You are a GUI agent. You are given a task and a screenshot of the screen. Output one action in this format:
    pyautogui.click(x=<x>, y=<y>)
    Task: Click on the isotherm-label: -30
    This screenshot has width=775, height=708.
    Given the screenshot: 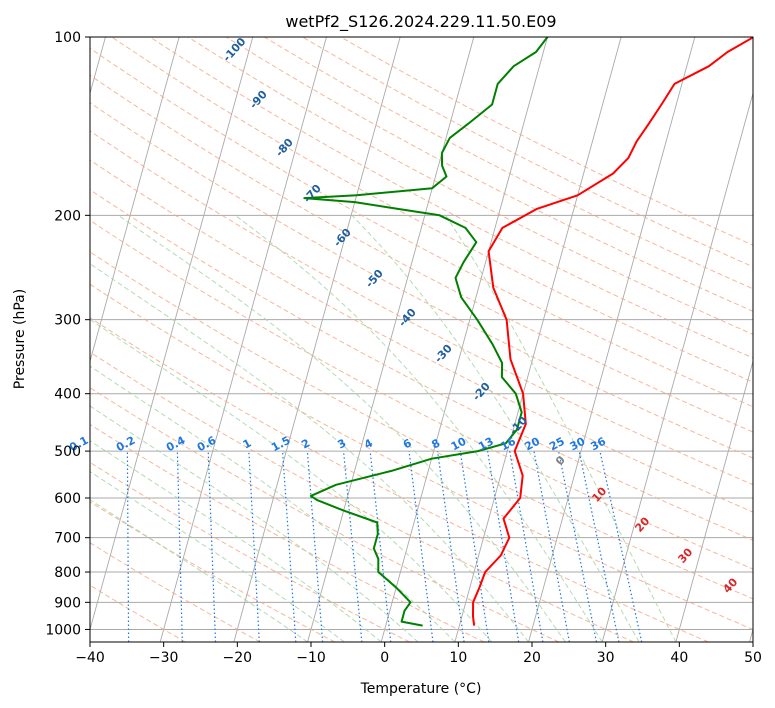 What is the action you would take?
    pyautogui.click(x=443, y=354)
    